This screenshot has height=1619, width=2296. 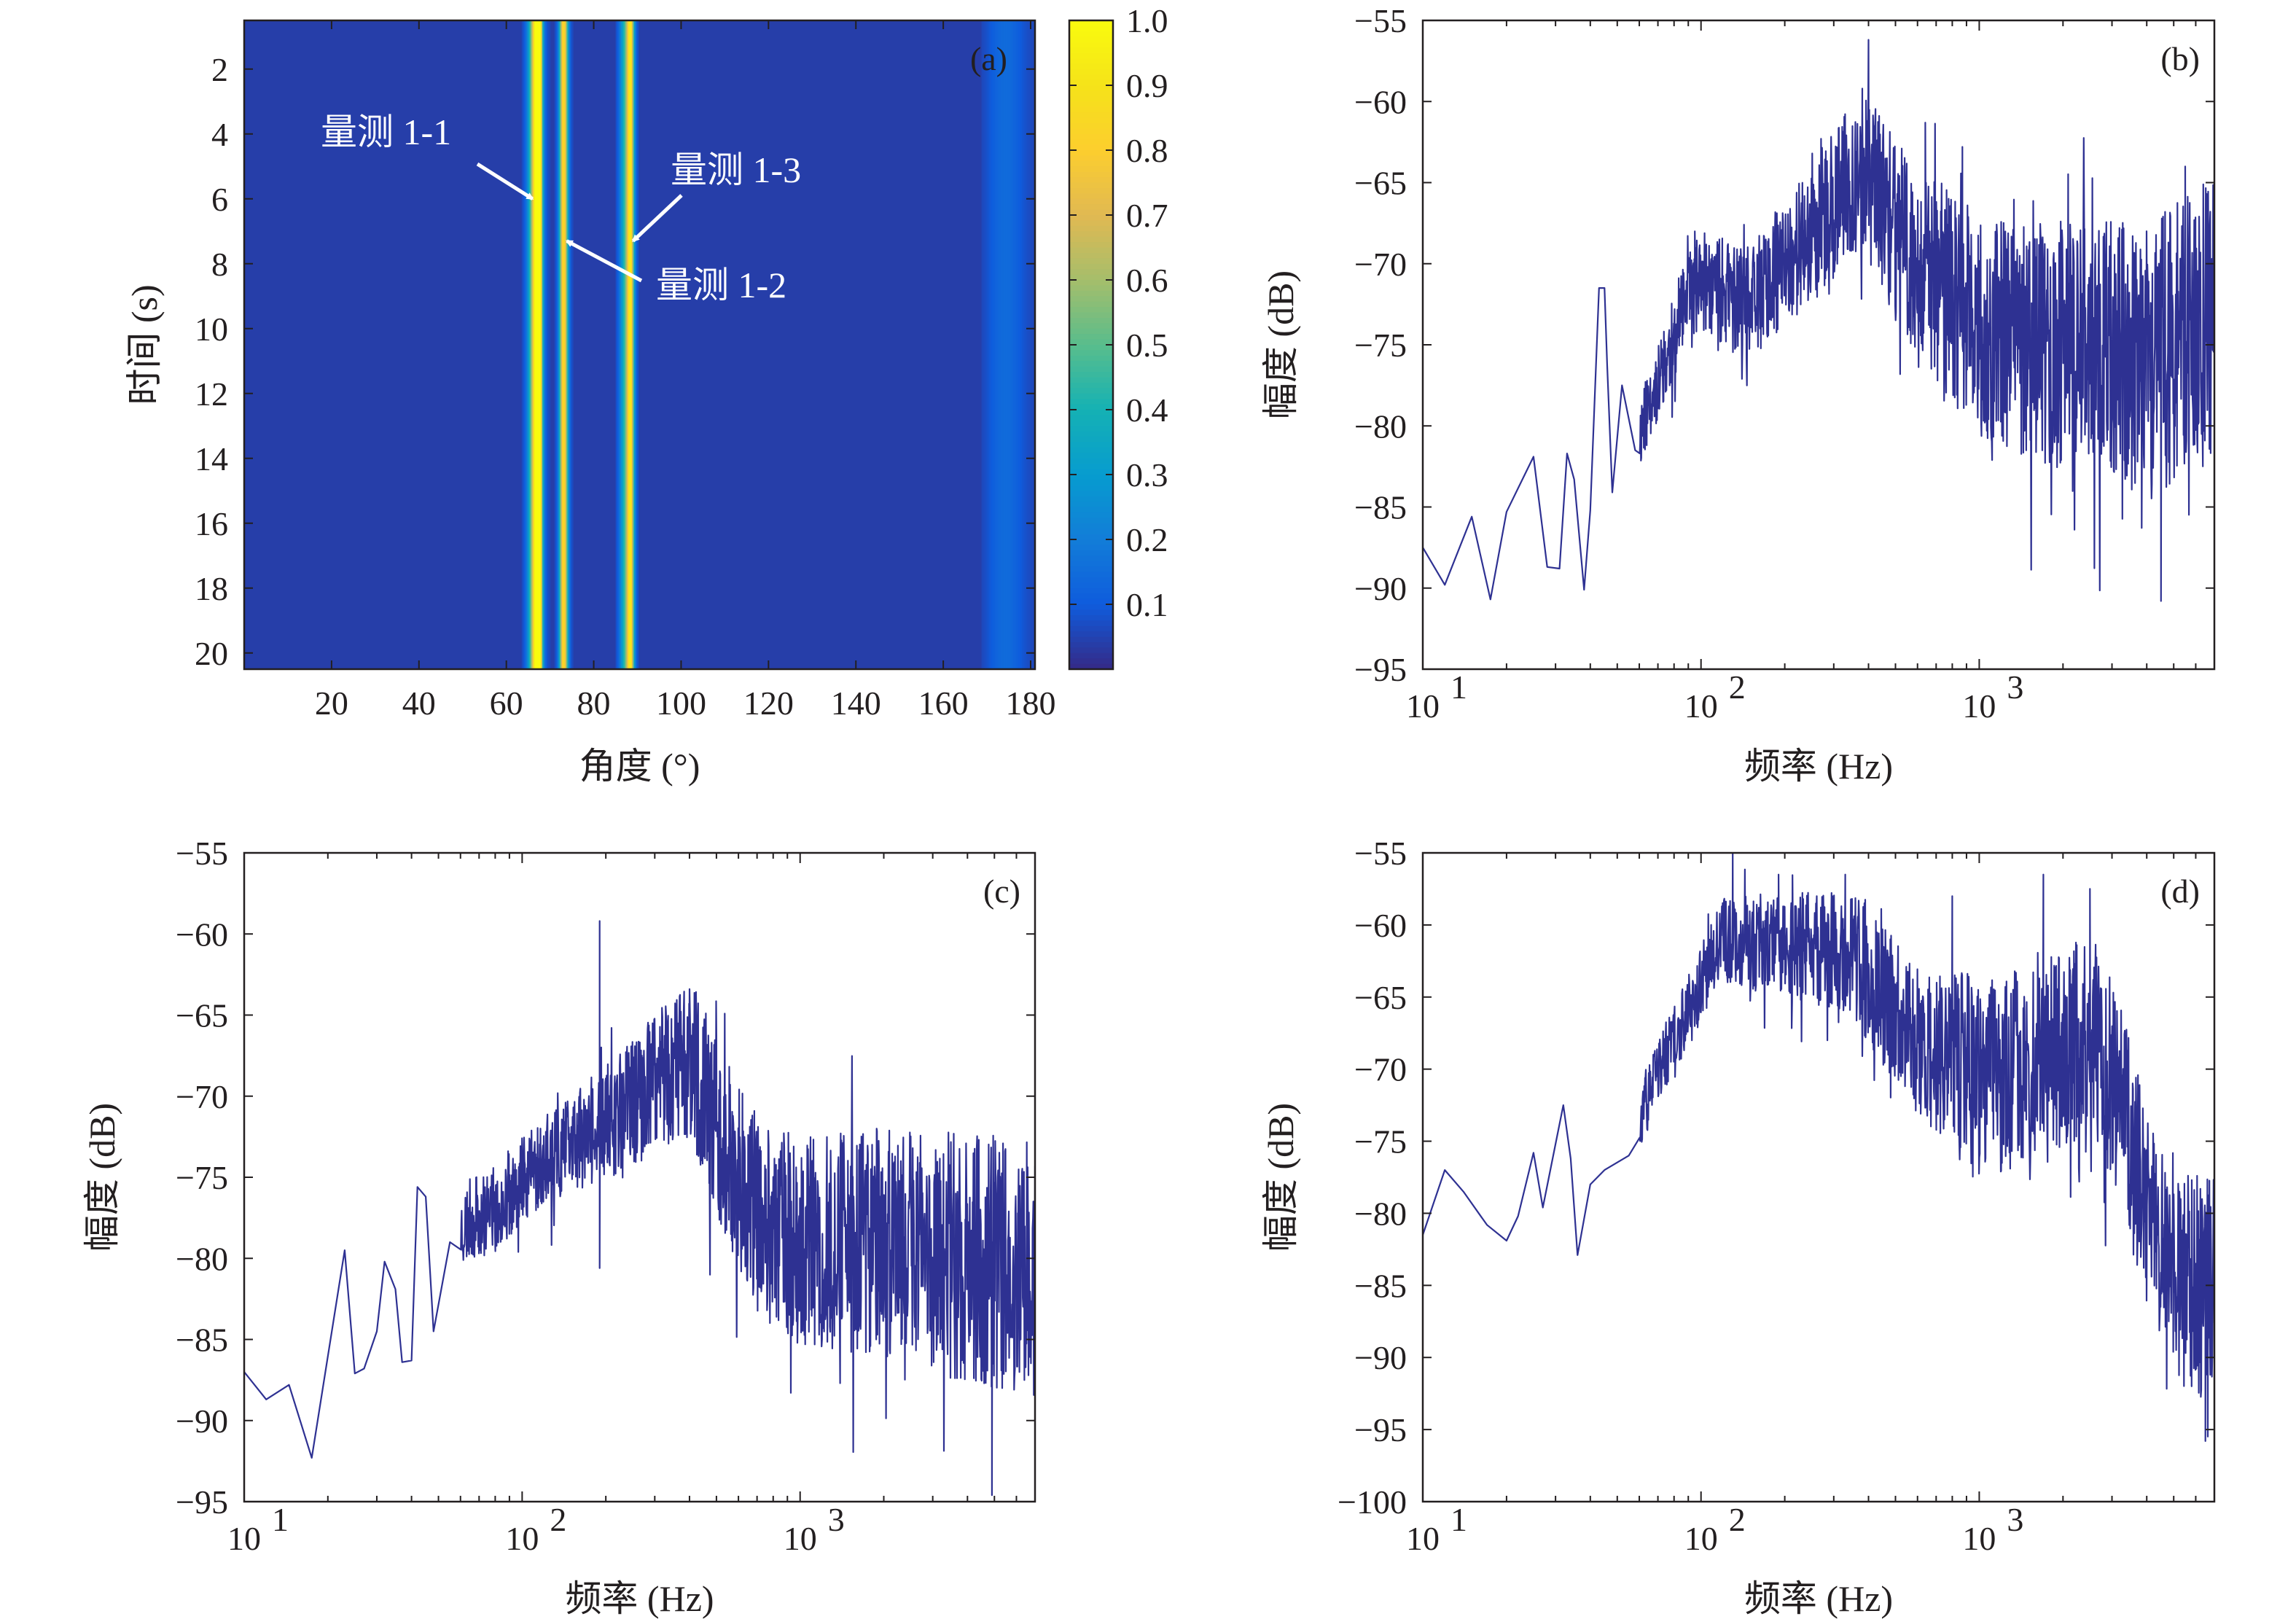 I want to click on heatmap-background, so click(x=640, y=344).